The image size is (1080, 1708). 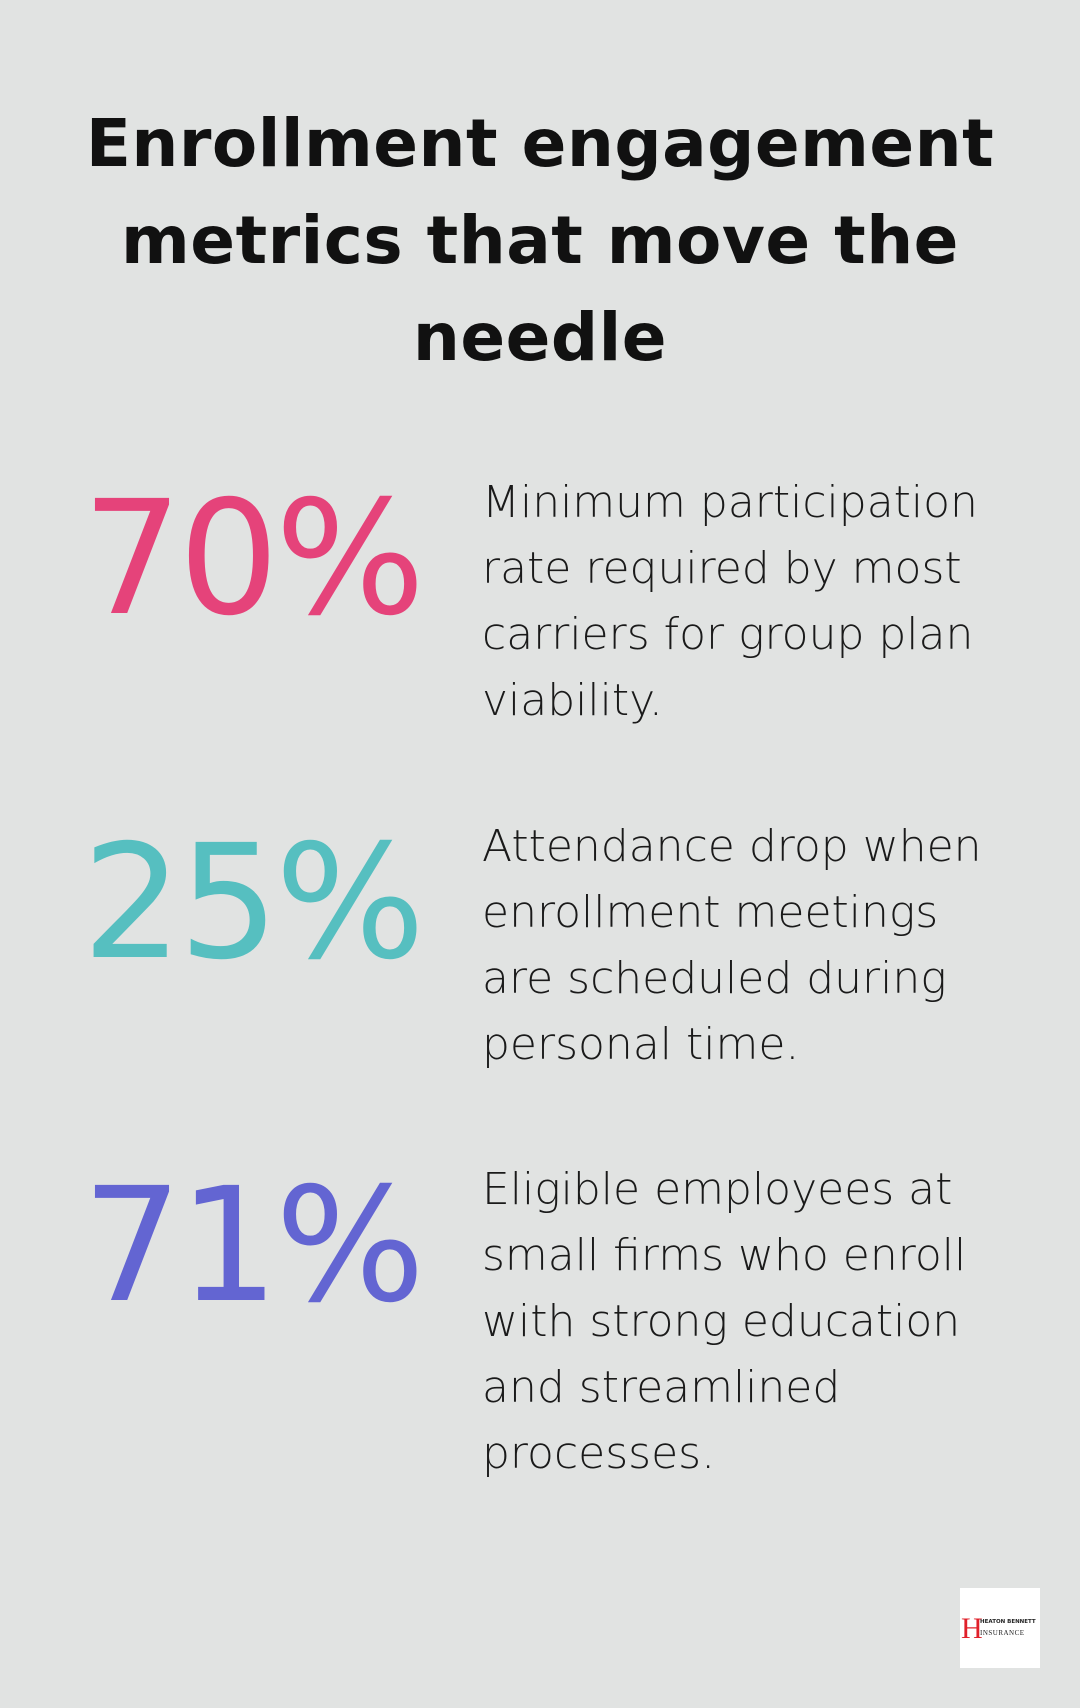 What do you see at coordinates (1000, 1628) in the screenshot?
I see `company-logo: H HEATON BENNETT INSURANCE` at bounding box center [1000, 1628].